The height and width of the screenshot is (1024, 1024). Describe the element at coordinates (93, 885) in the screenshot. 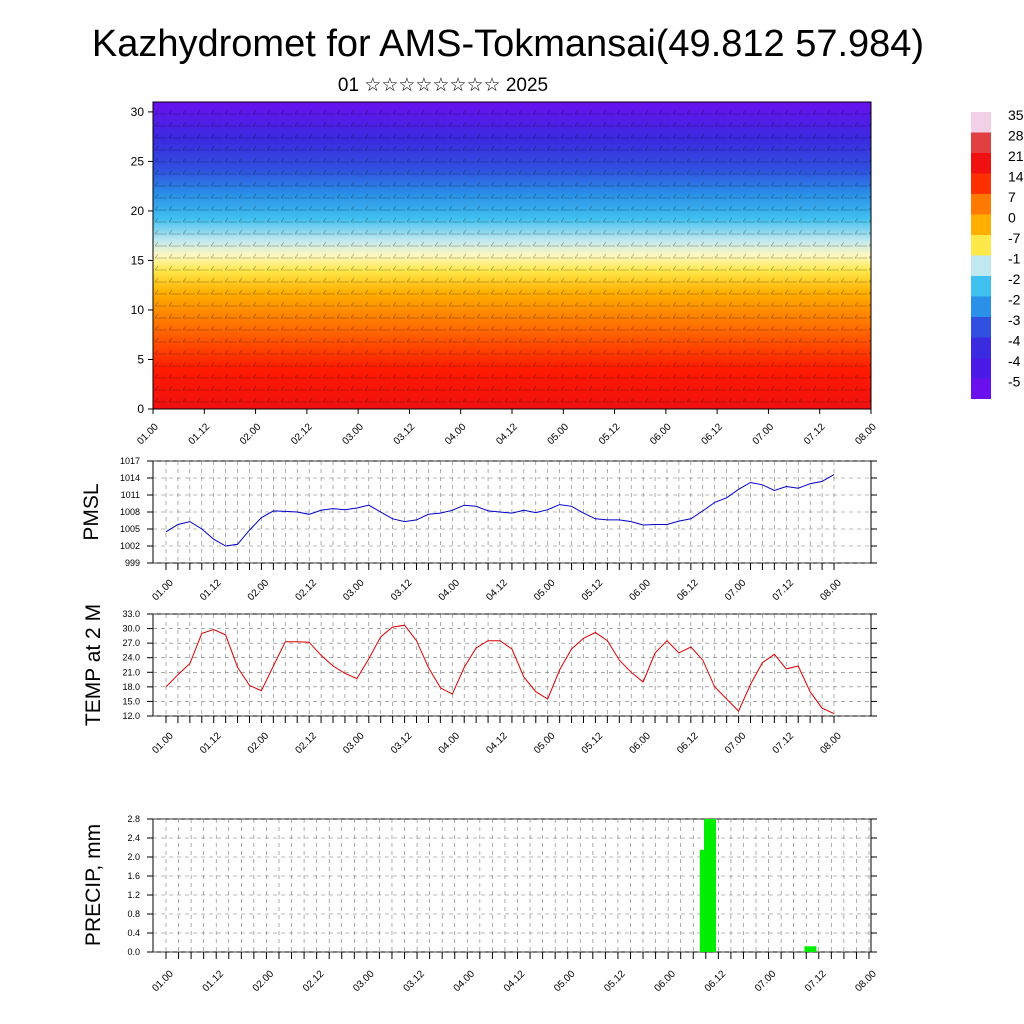

I see `precip-y-axis-label: PRECIP, mm` at that location.